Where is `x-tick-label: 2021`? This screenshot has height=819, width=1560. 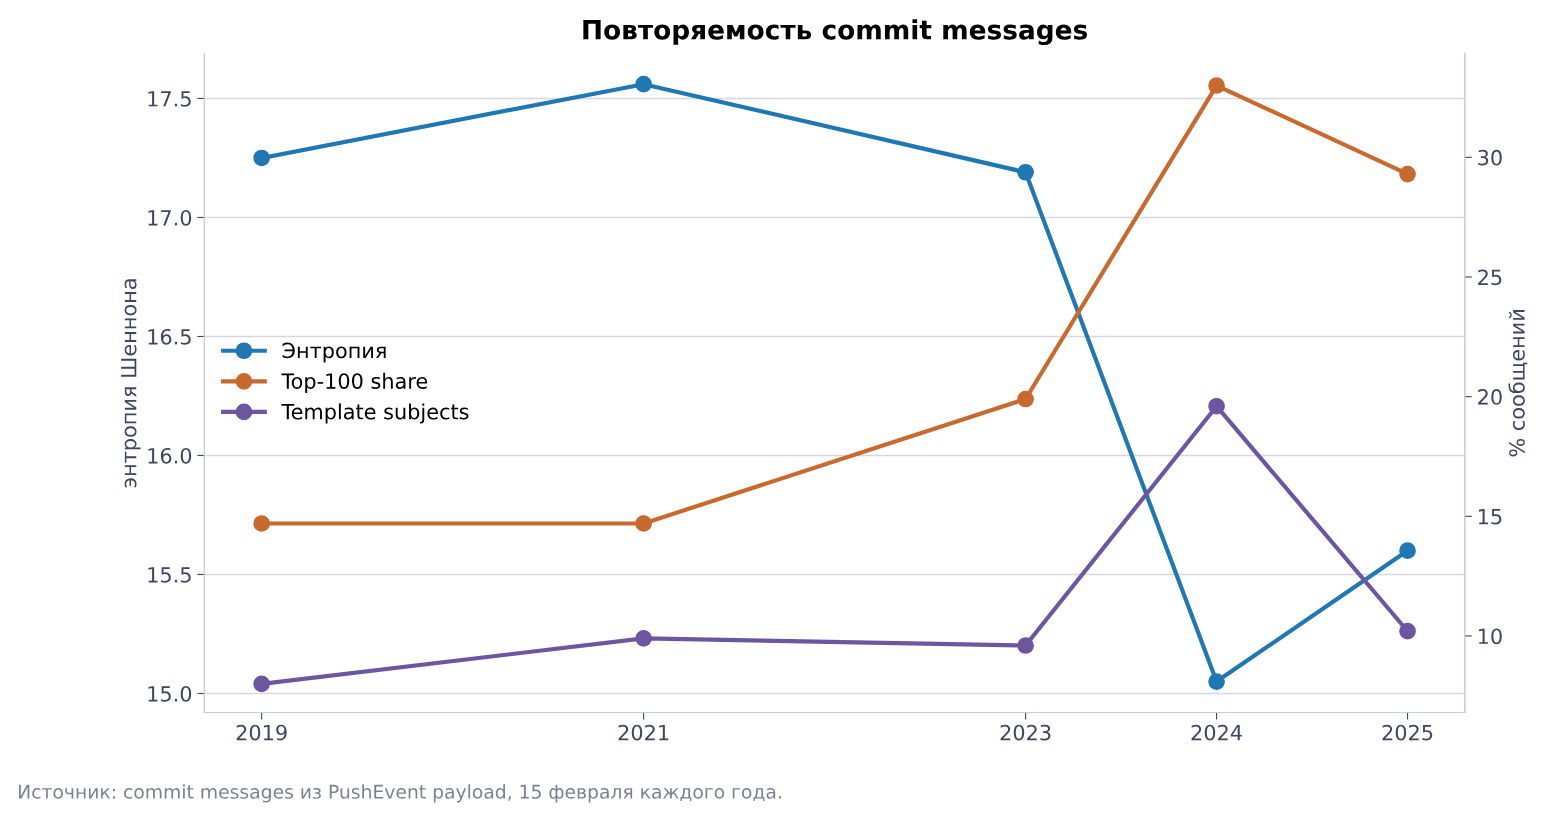
x-tick-label: 2021 is located at coordinates (643, 732).